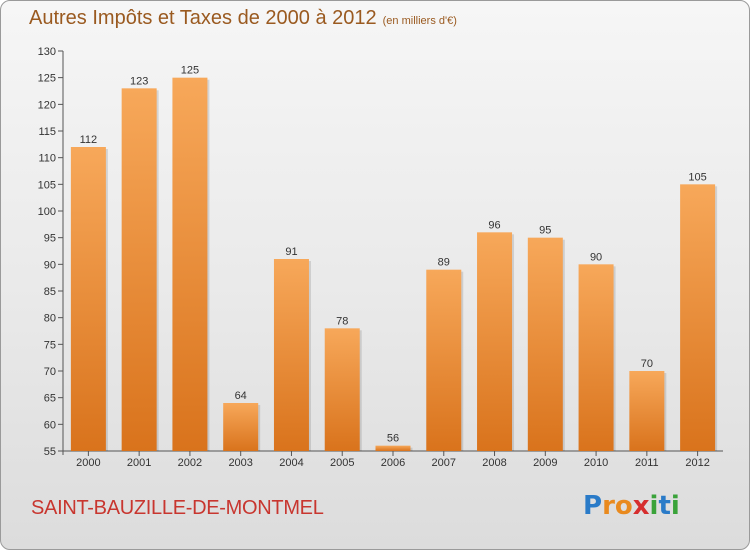 The image size is (750, 550). I want to click on bar-value-label: 112, so click(89, 140).